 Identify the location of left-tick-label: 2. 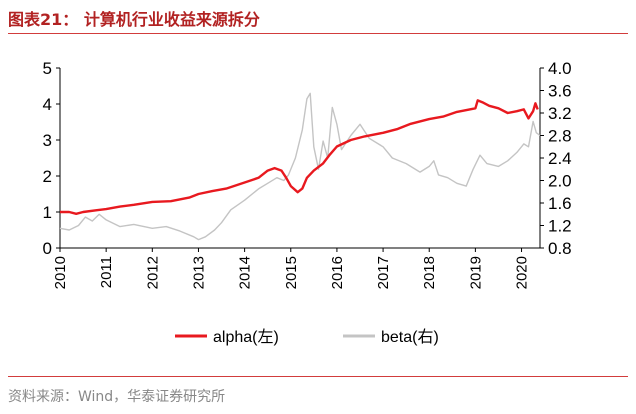
(47, 176).